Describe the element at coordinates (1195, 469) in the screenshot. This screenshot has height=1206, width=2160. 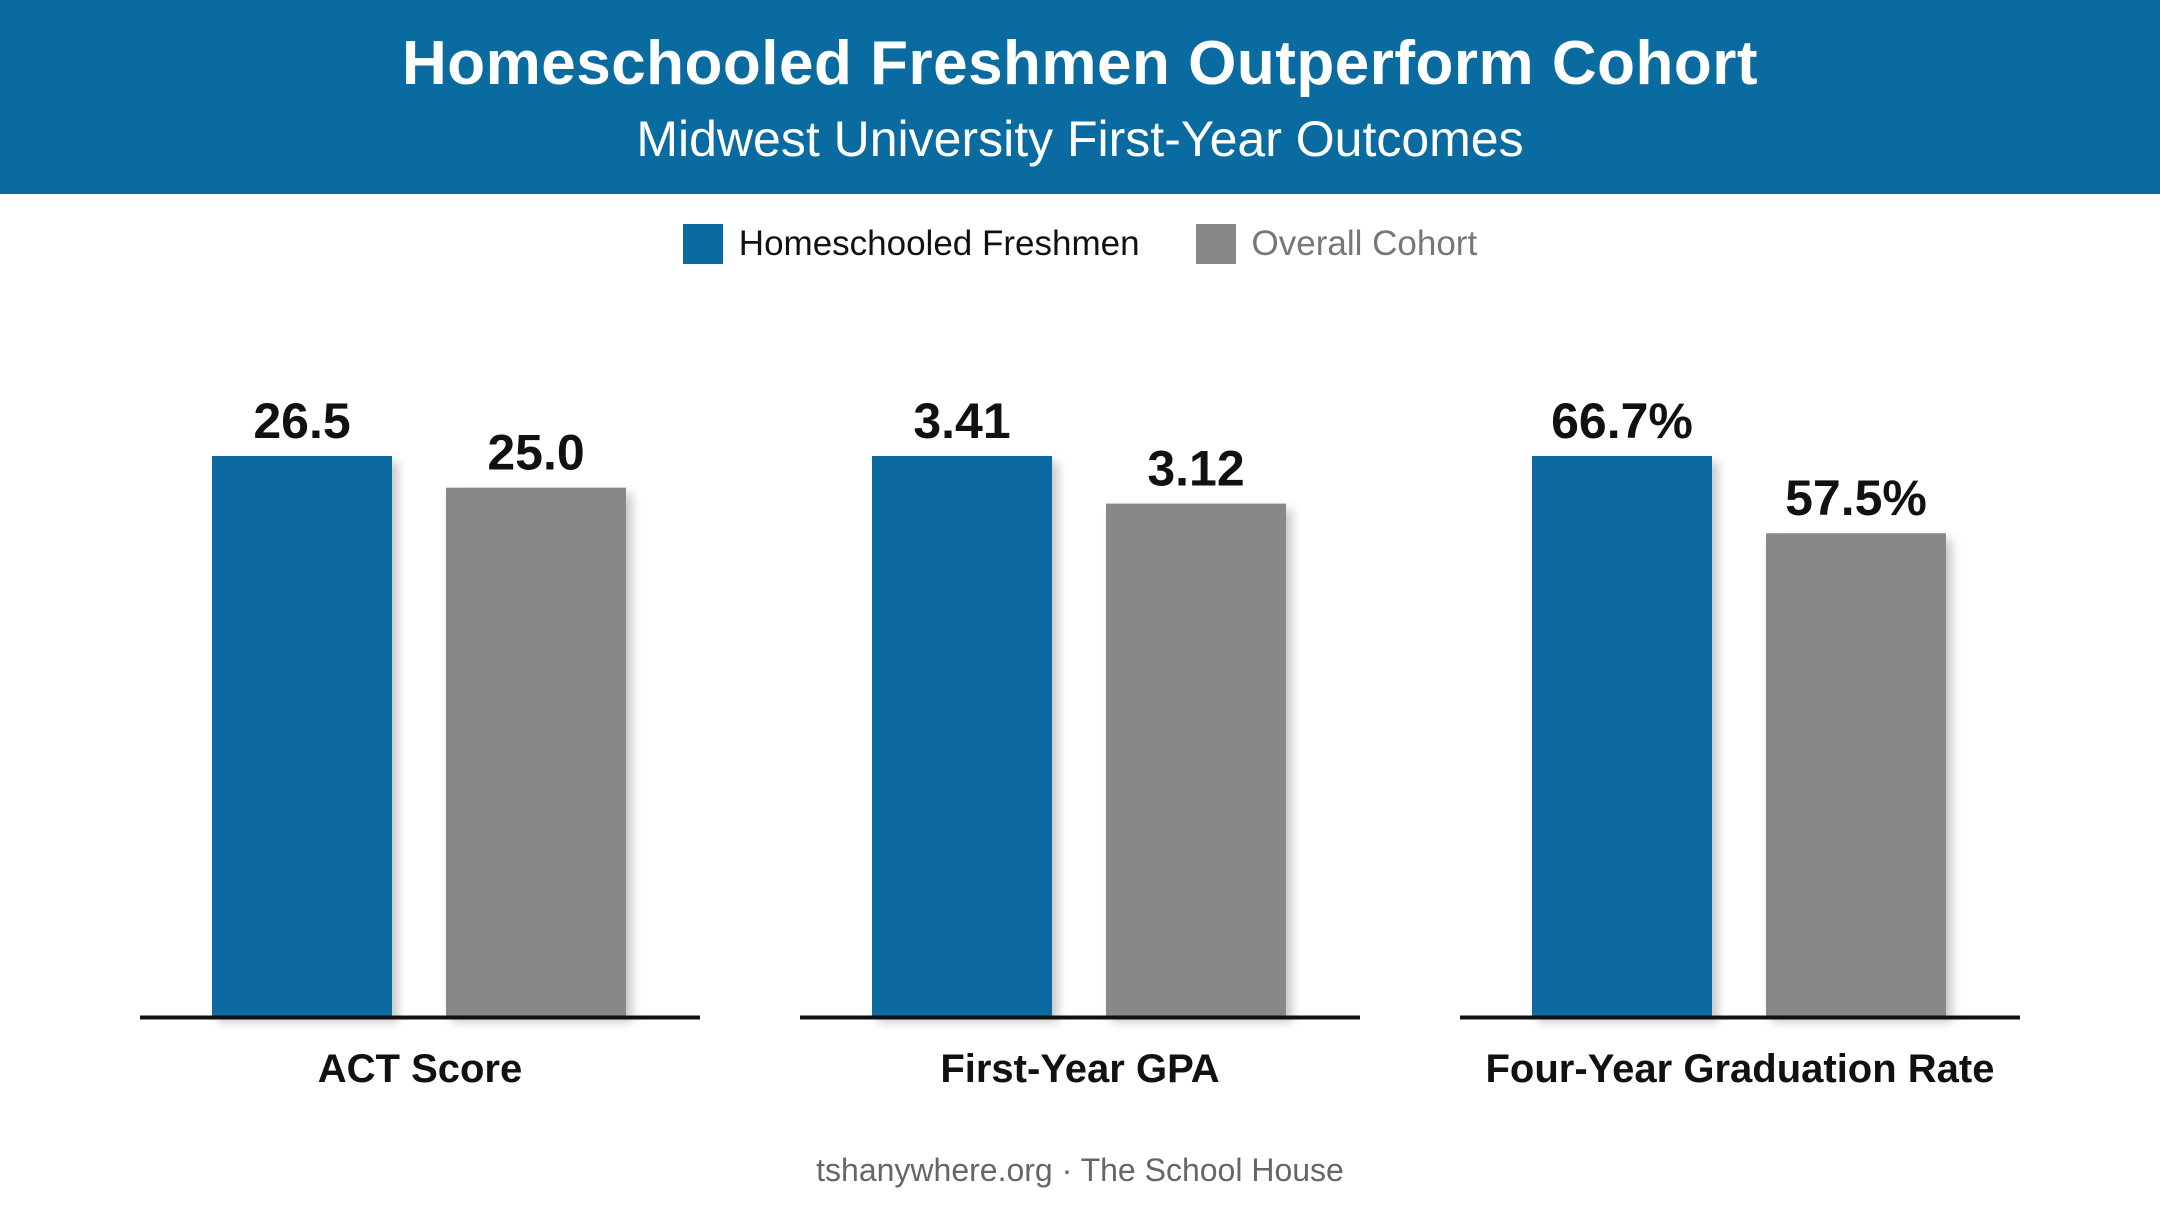
I see `data-label-first-year-gpa-overall-cohort: 3.12` at that location.